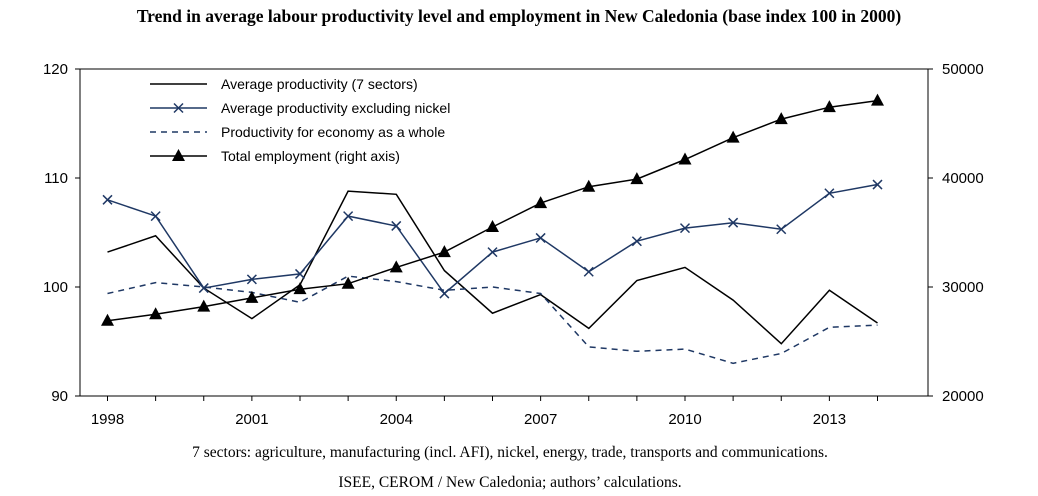 This screenshot has width=1038, height=496. I want to click on y-right-tick-label: 30000, so click(963, 287).